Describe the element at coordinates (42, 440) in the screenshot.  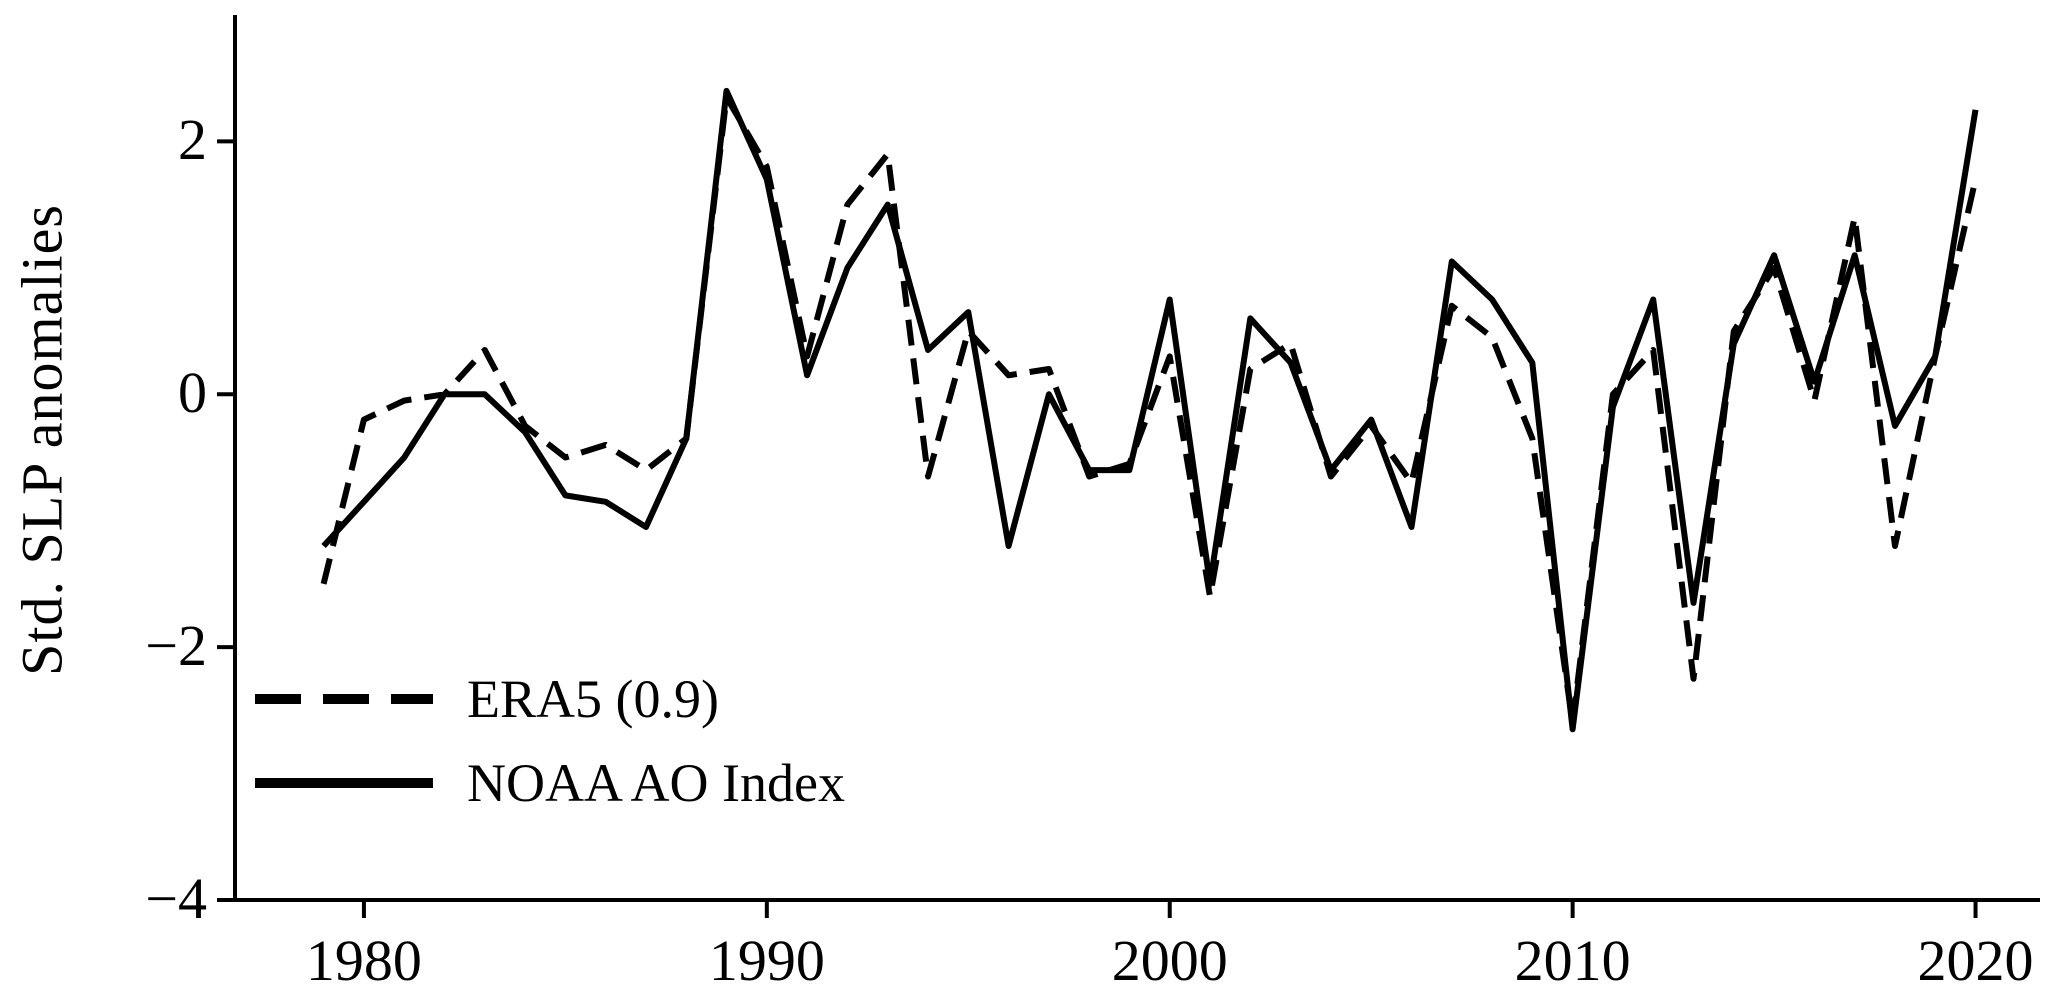
I see `y-axis-label: Std. SLP anomalies` at that location.